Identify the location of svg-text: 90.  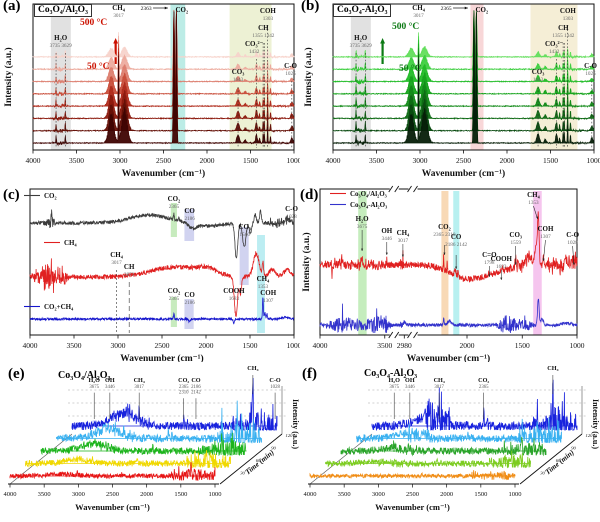
(573, 448).